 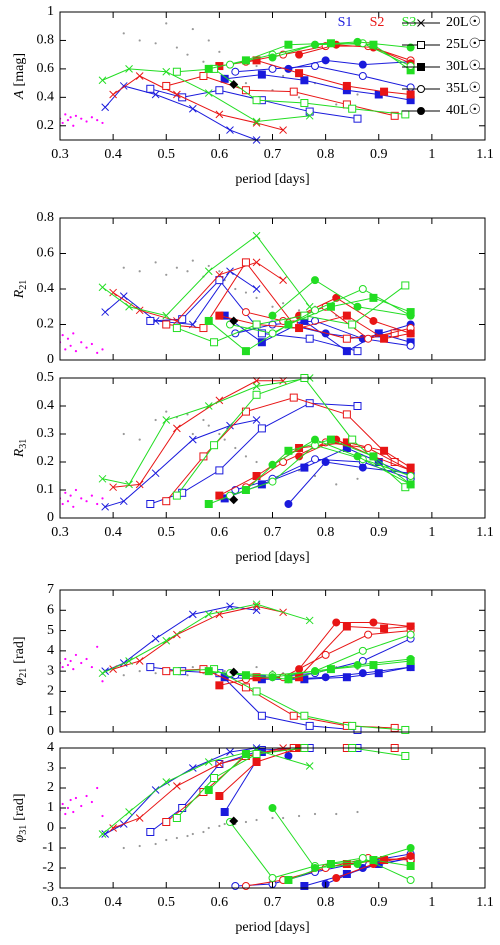 What do you see at coordinates (50, 630) in the screenshot?
I see `y-tick-label: 5` at bounding box center [50, 630].